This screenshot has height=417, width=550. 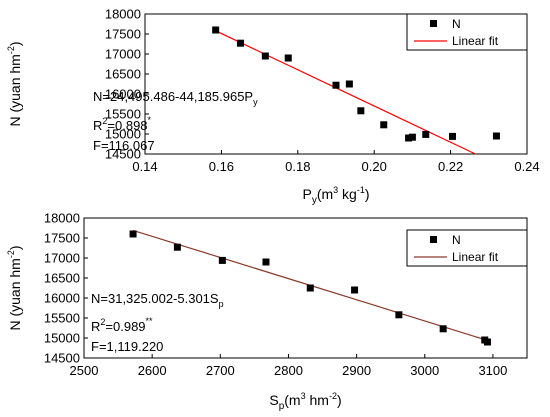 I want to click on x-tick-label: 2500, so click(x=84, y=370).